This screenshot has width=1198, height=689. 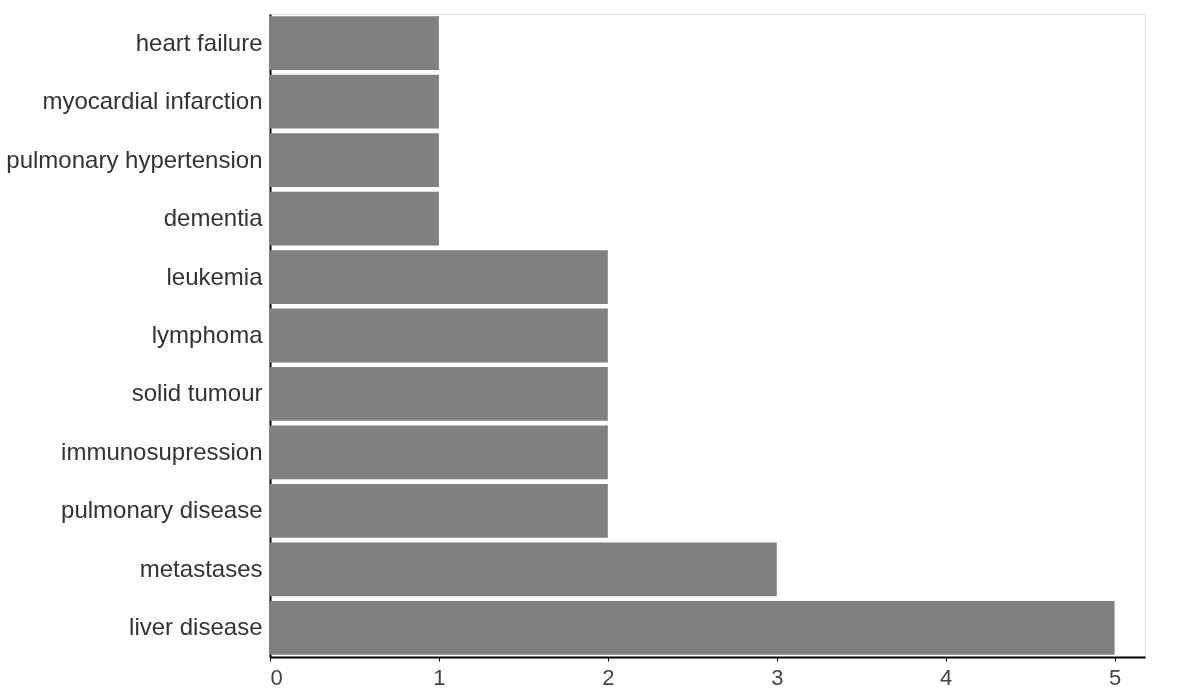 I want to click on y-tick-label: metastases, so click(x=201, y=568).